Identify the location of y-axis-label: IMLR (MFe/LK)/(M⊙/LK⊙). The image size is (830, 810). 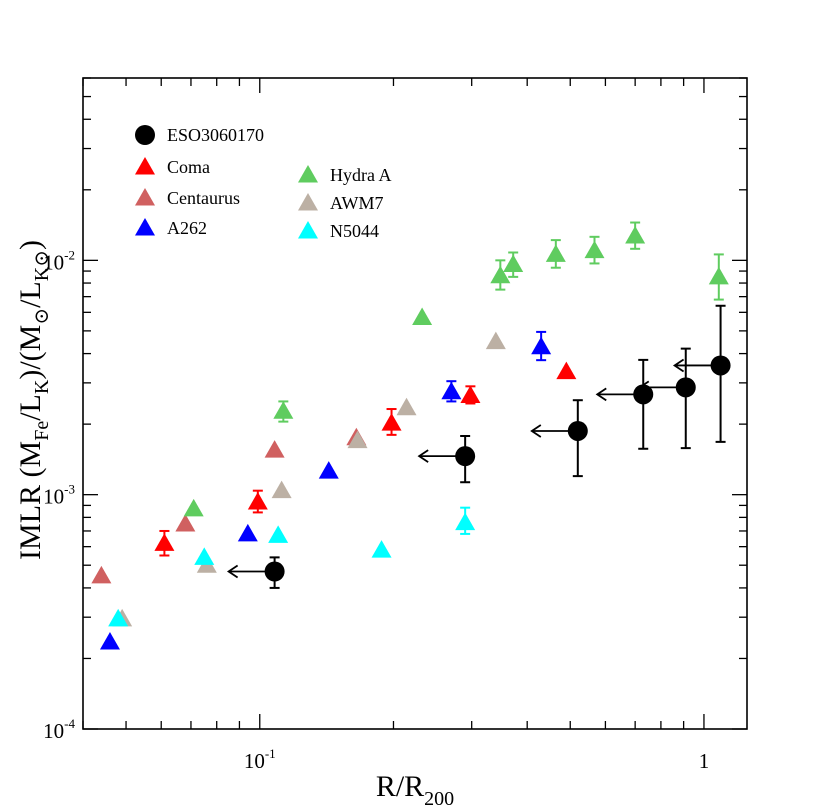
(33, 400).